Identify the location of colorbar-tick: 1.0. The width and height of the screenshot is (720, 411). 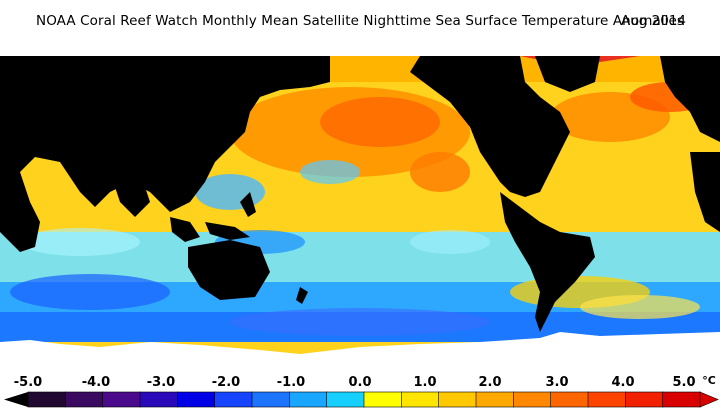
(425, 382).